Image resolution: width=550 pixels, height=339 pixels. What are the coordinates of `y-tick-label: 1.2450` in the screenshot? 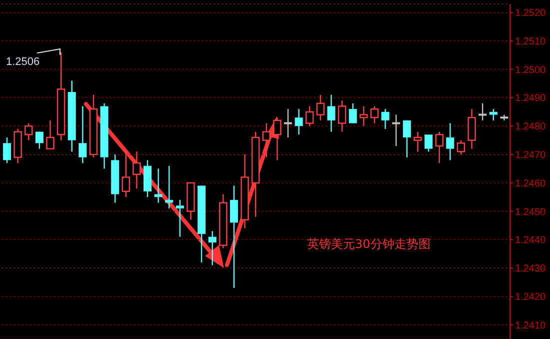 It's located at (530, 212).